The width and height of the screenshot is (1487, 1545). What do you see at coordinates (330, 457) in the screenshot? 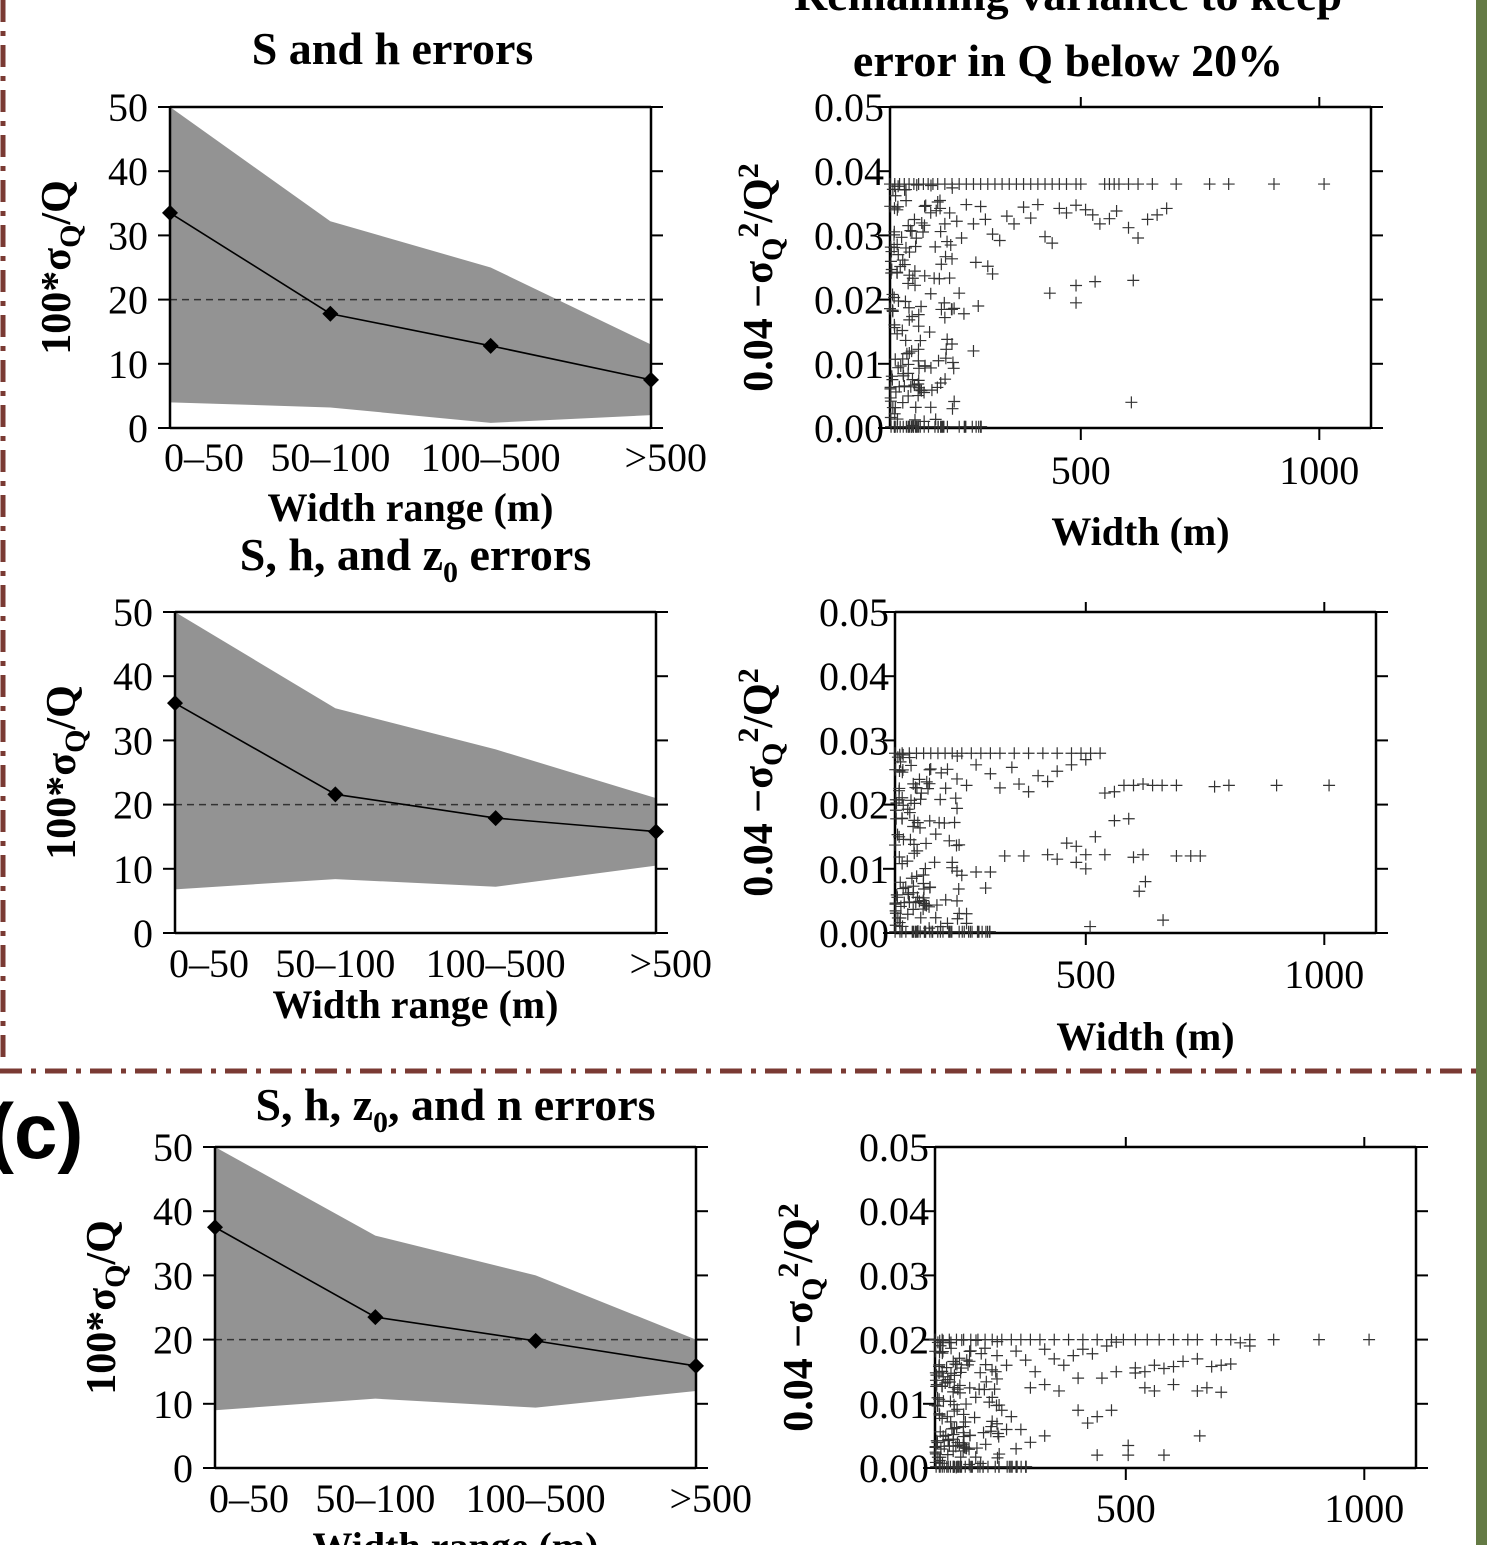
I see `x-tick-label: 50–100` at bounding box center [330, 457].